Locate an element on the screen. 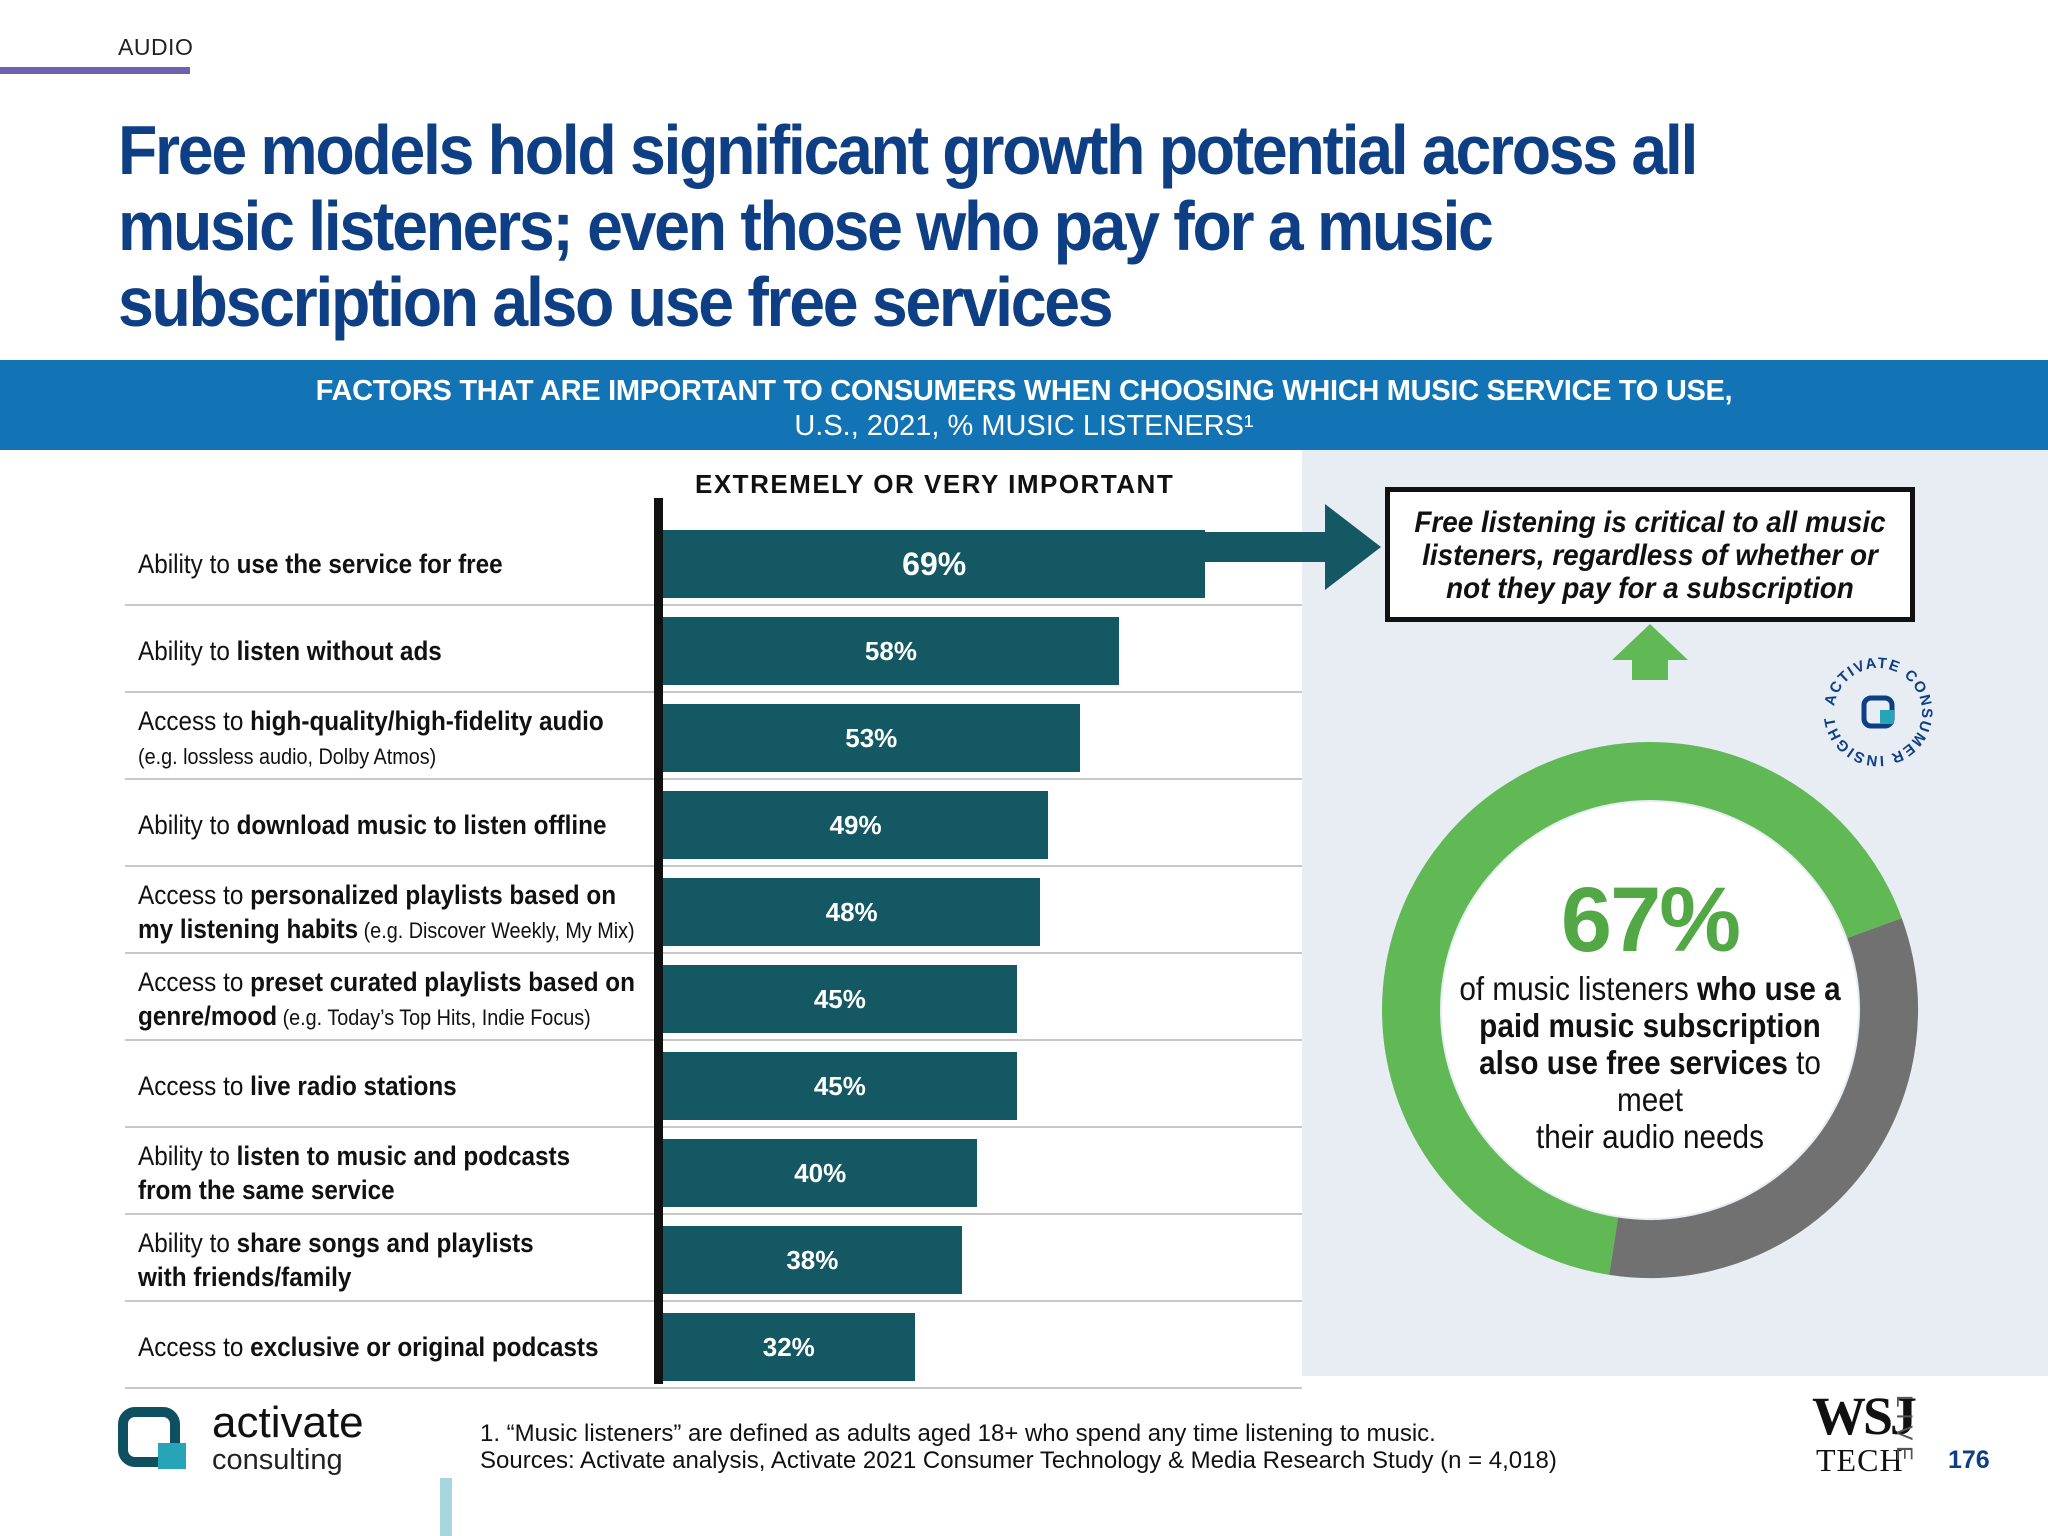 This screenshot has height=1536, width=2048. row-label: Ability to use the service for free is located at coordinates (372, 564).